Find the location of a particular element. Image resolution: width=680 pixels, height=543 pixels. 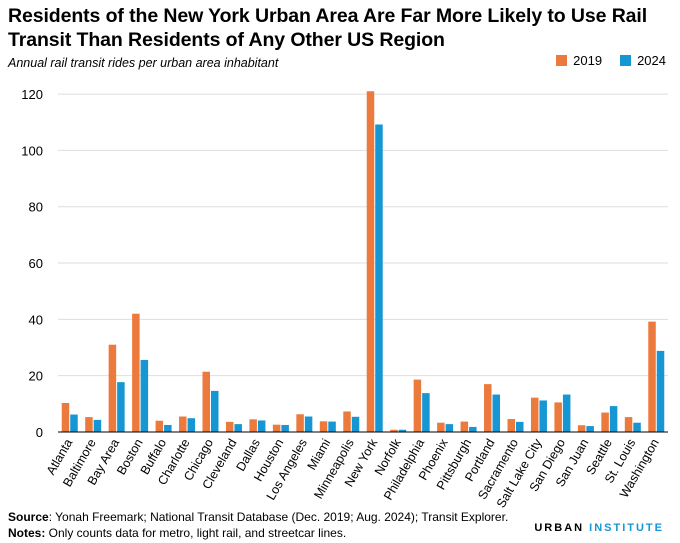

y-tick-label: 60 is located at coordinates (36, 263).